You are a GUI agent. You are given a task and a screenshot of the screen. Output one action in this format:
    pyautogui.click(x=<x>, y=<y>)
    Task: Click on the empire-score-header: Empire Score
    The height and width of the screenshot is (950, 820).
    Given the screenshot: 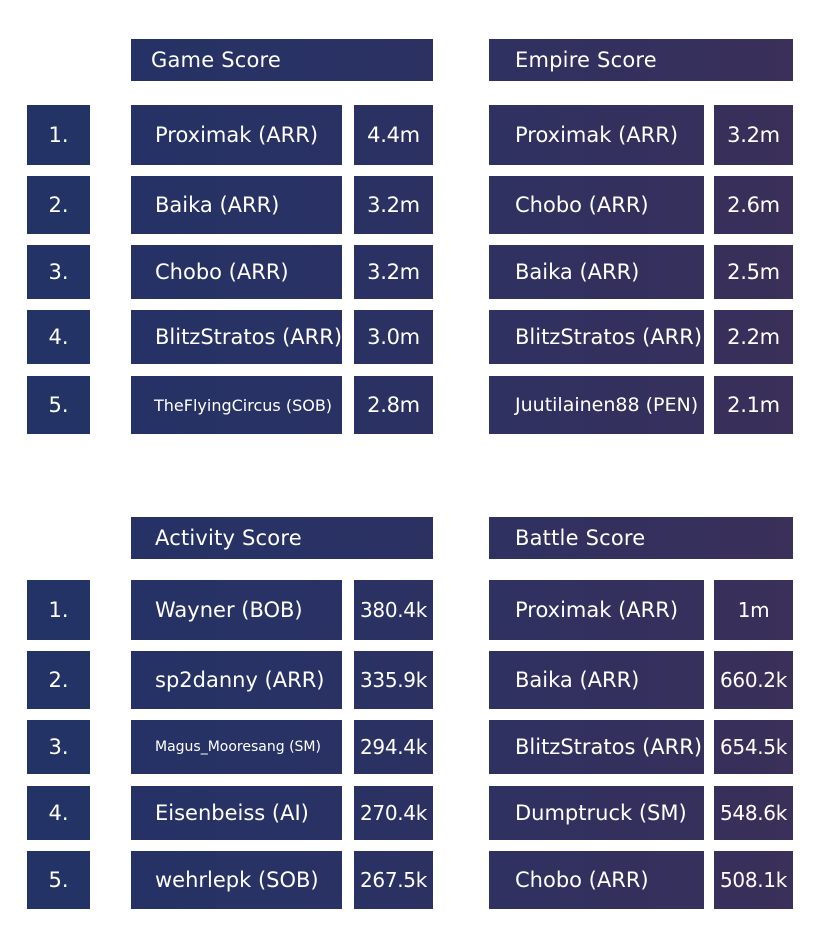 What is the action you would take?
    pyautogui.click(x=641, y=60)
    